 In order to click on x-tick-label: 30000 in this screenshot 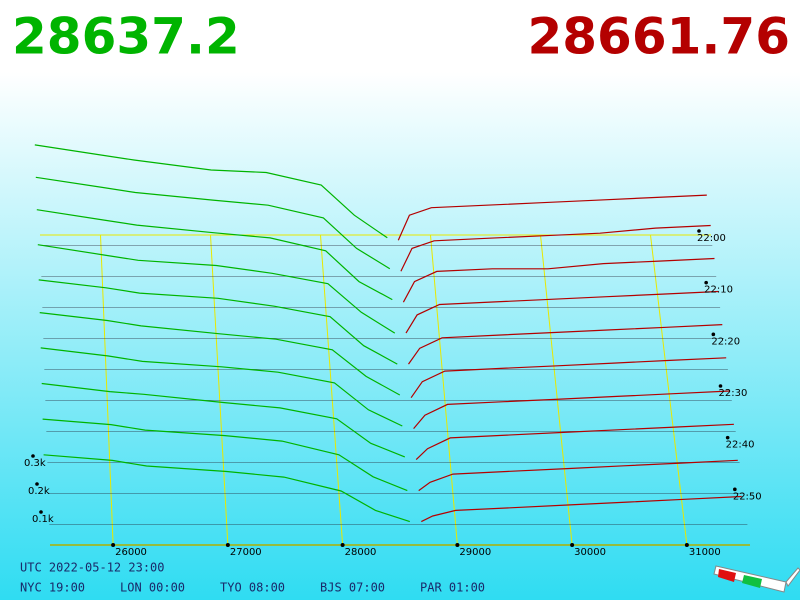, I will do `click(590, 552)`.